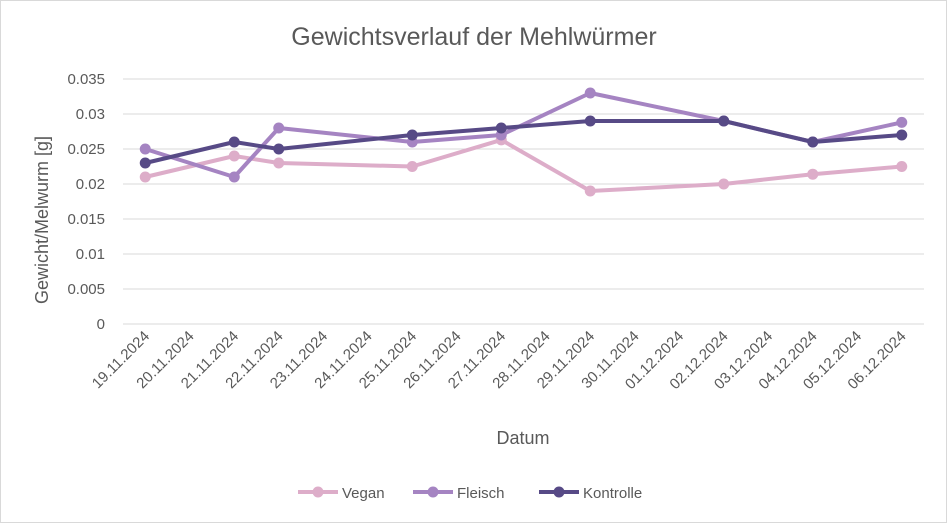 The height and width of the screenshot is (523, 947). What do you see at coordinates (86, 79) in the screenshot?
I see `y-tick-label: 0.035` at bounding box center [86, 79].